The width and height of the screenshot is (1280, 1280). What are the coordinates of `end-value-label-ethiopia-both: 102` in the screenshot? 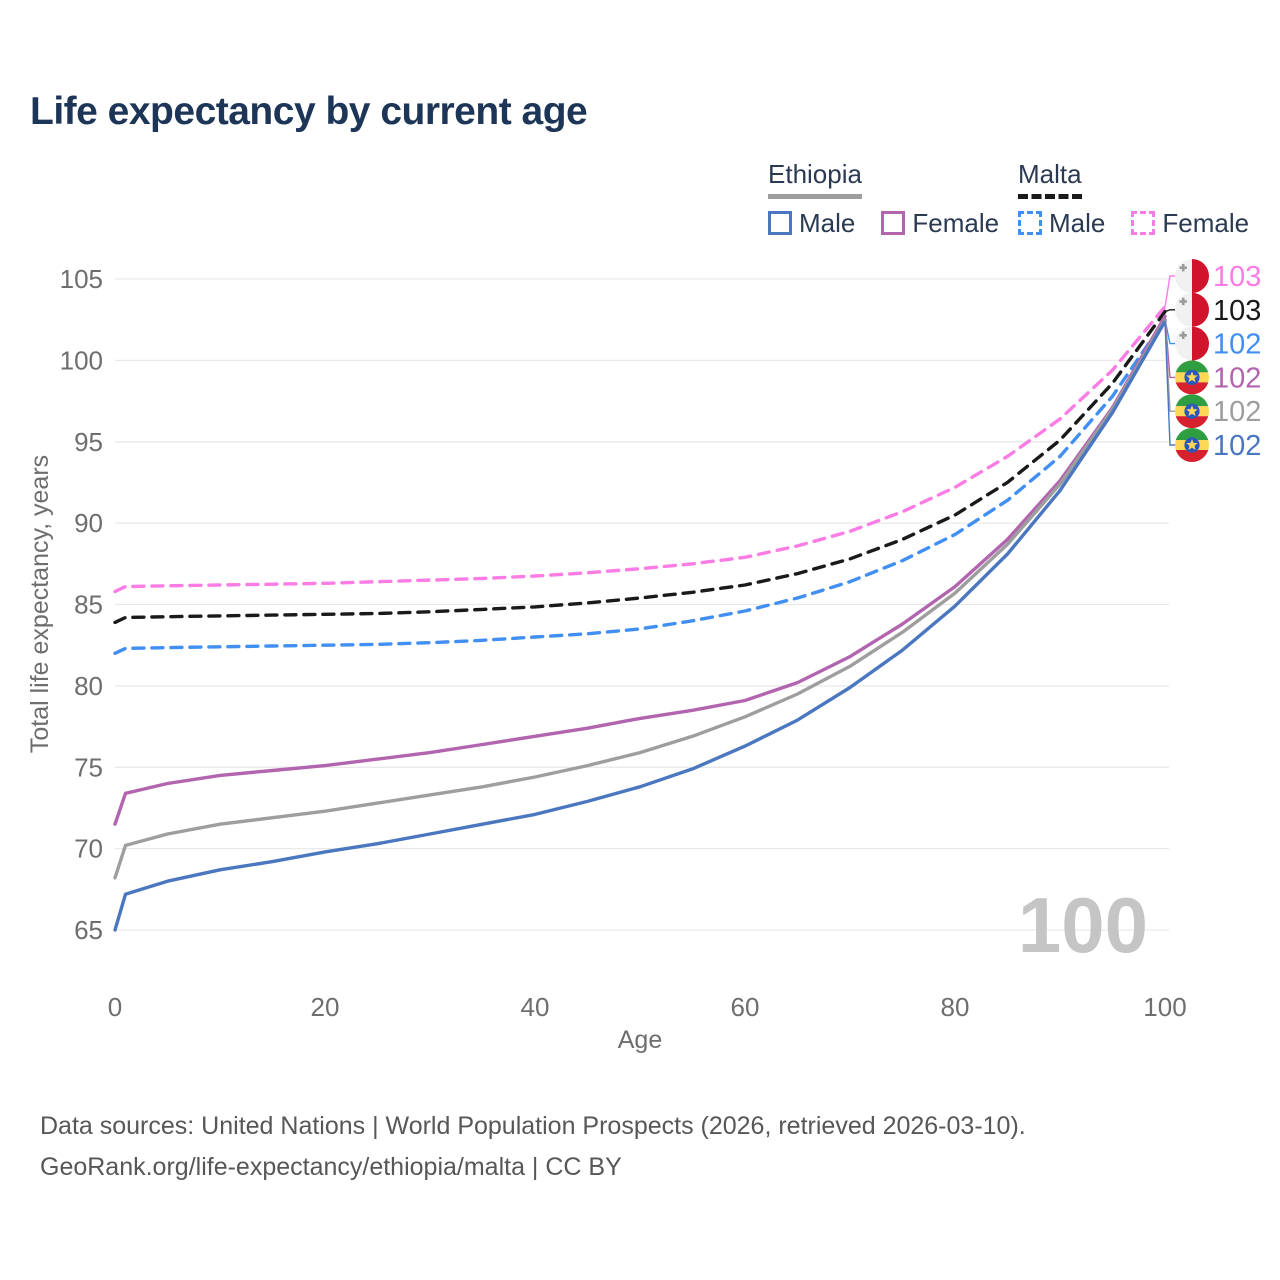 It's located at (1237, 412).